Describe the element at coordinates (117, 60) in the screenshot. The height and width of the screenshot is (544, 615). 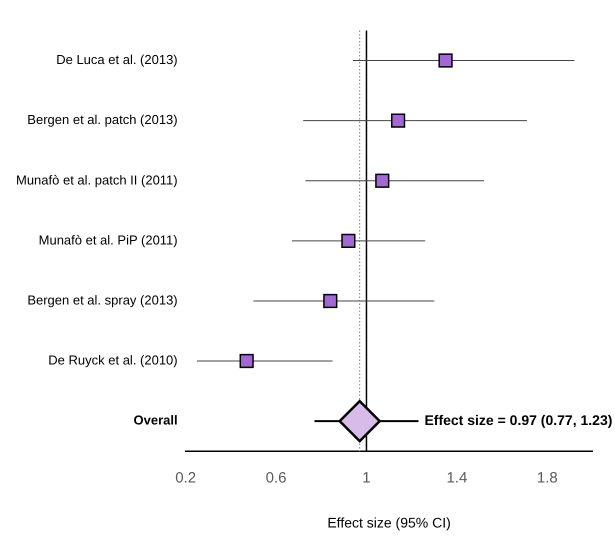
I see `y-tick-label: De Luca et al. (2013)` at that location.